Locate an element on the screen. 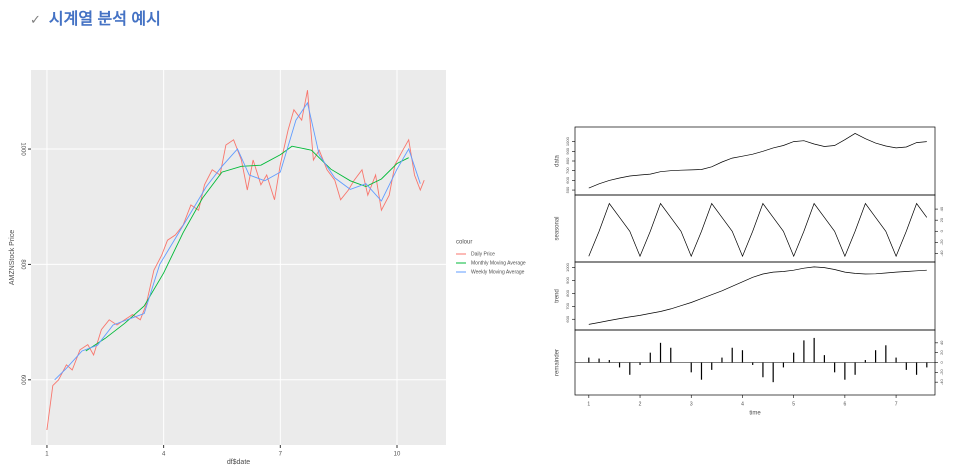  panel-label: seasonal is located at coordinates (558, 228).